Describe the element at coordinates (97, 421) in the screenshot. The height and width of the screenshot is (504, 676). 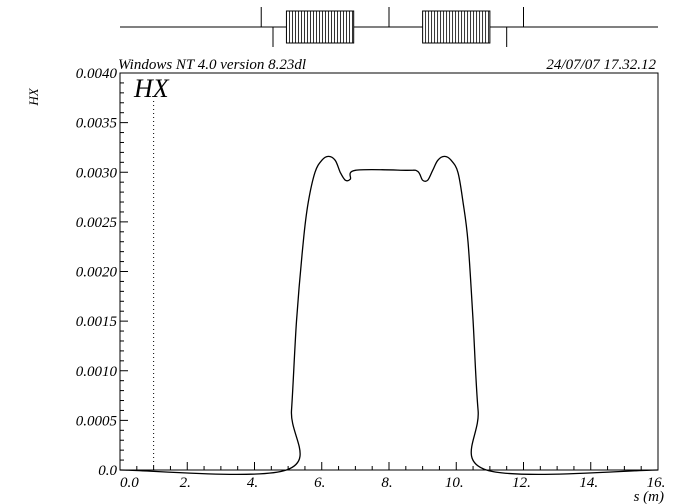
I see `y-tick-label: 0.0005` at that location.